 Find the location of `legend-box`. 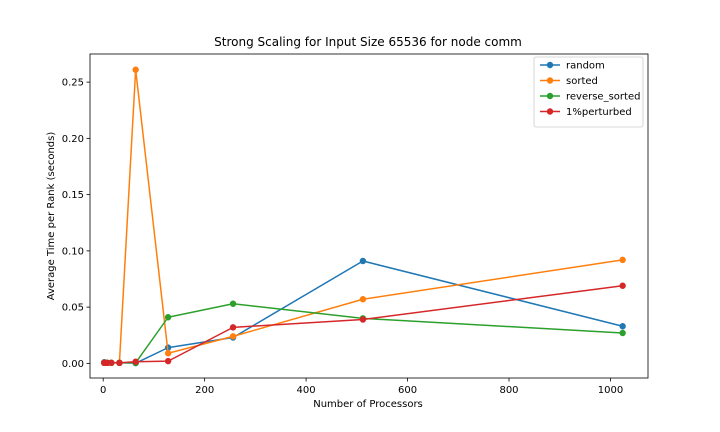

legend-box is located at coordinates (588, 92).